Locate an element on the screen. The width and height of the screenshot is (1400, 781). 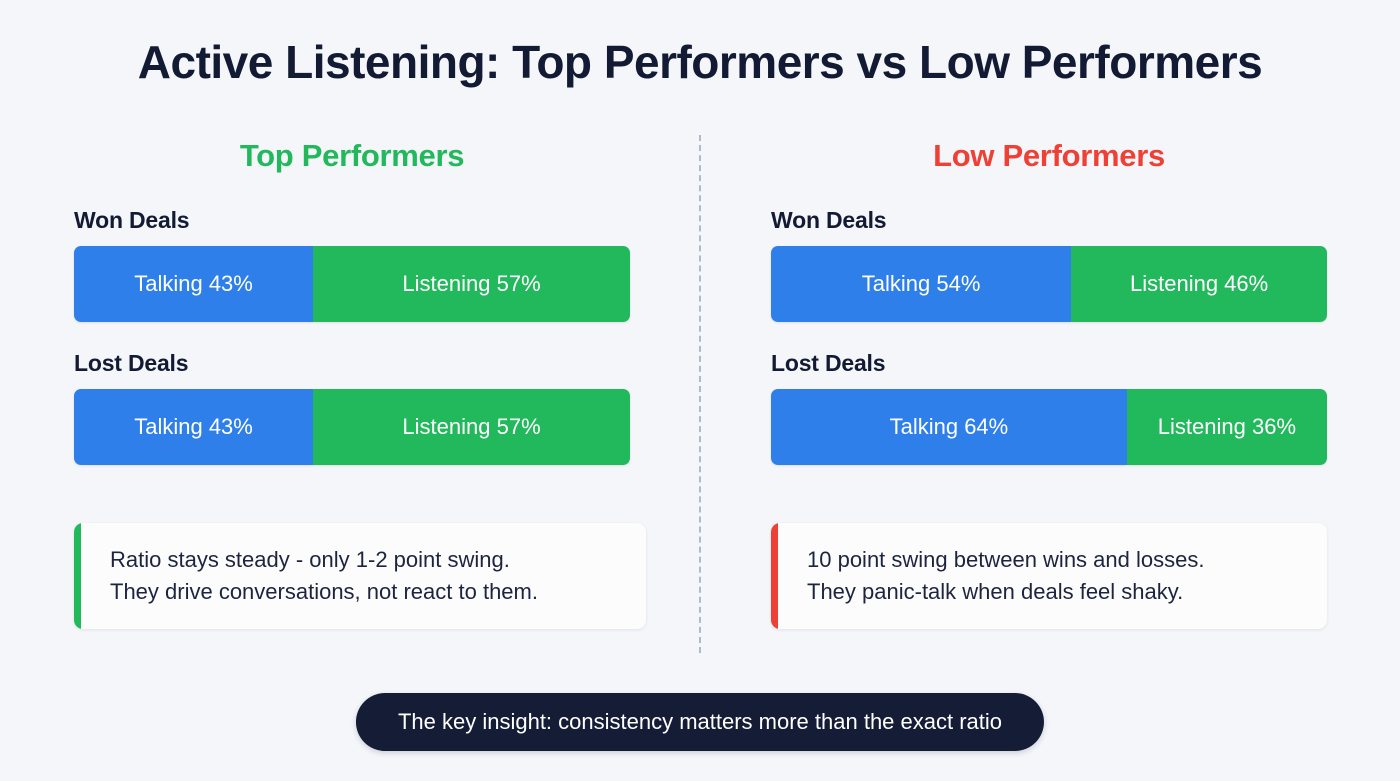
deal-group-low-won: Won Deals Talking 54% Listening 46% is located at coordinates (1049, 264).